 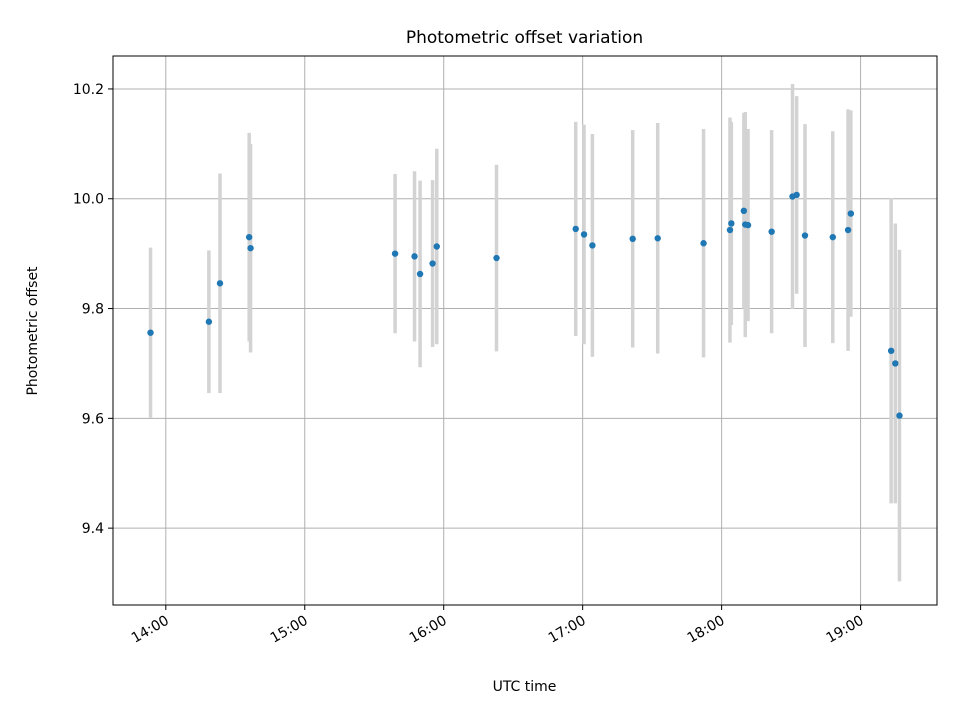 What do you see at coordinates (525, 687) in the screenshot?
I see `x-axis-label: UTC time` at bounding box center [525, 687].